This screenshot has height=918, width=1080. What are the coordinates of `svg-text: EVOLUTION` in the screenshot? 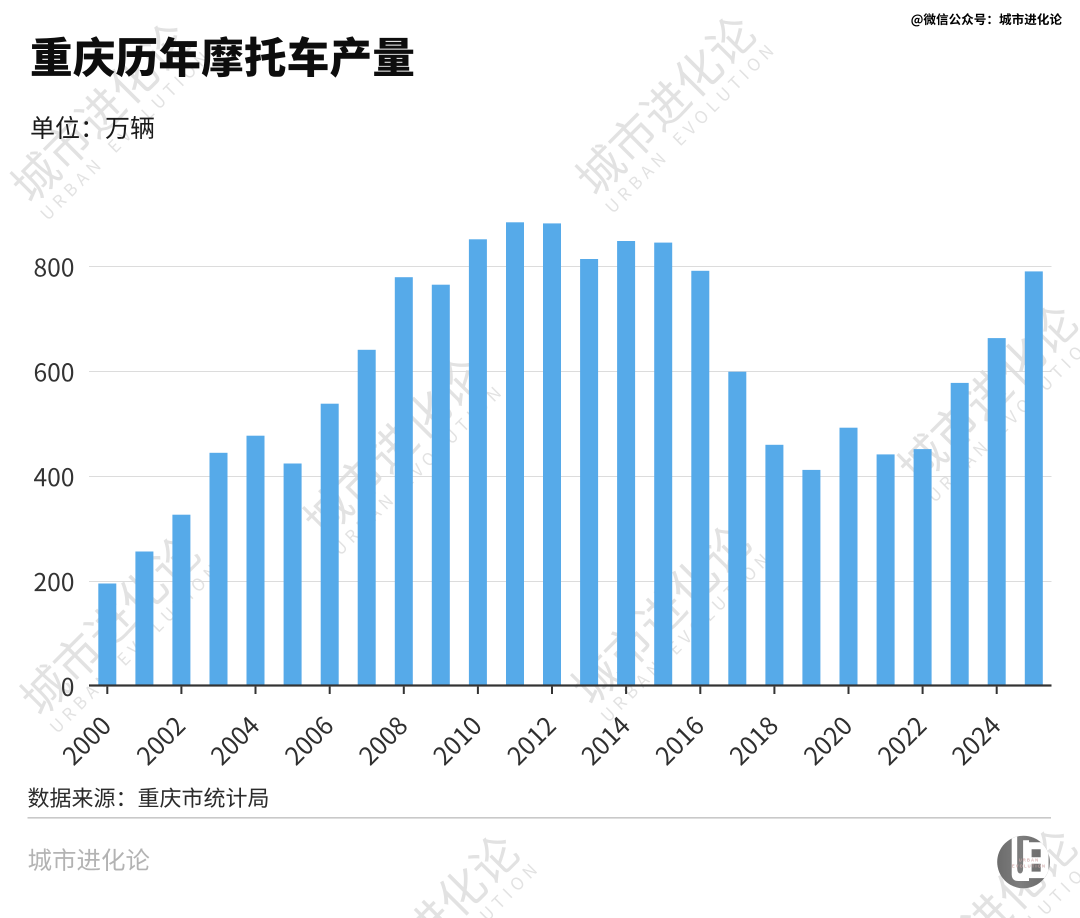 It's located at (1029, 866).